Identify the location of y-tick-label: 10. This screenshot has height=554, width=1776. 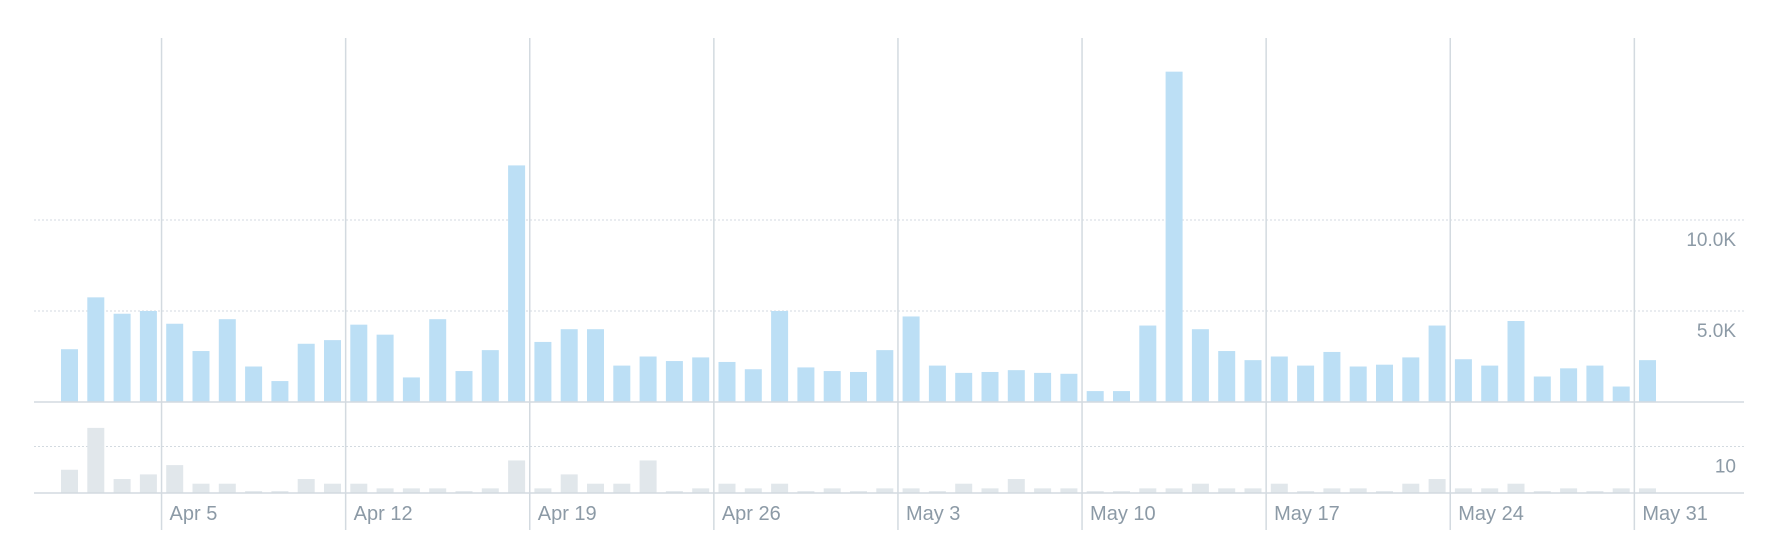
(1725, 467).